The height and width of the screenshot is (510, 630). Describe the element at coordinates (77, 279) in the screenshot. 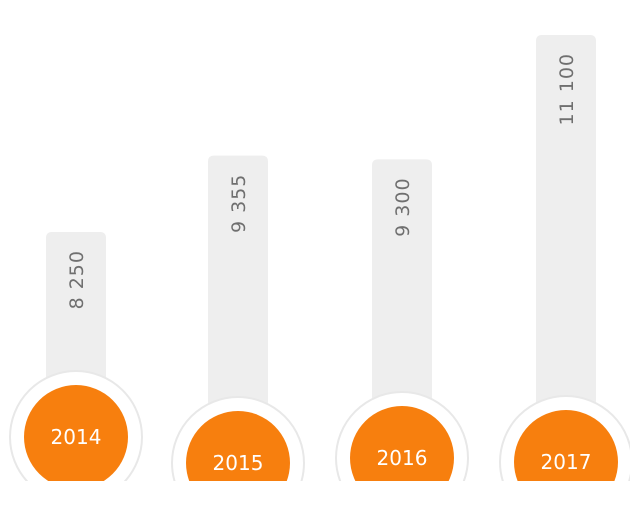

I see `value-label: 8 250` at that location.